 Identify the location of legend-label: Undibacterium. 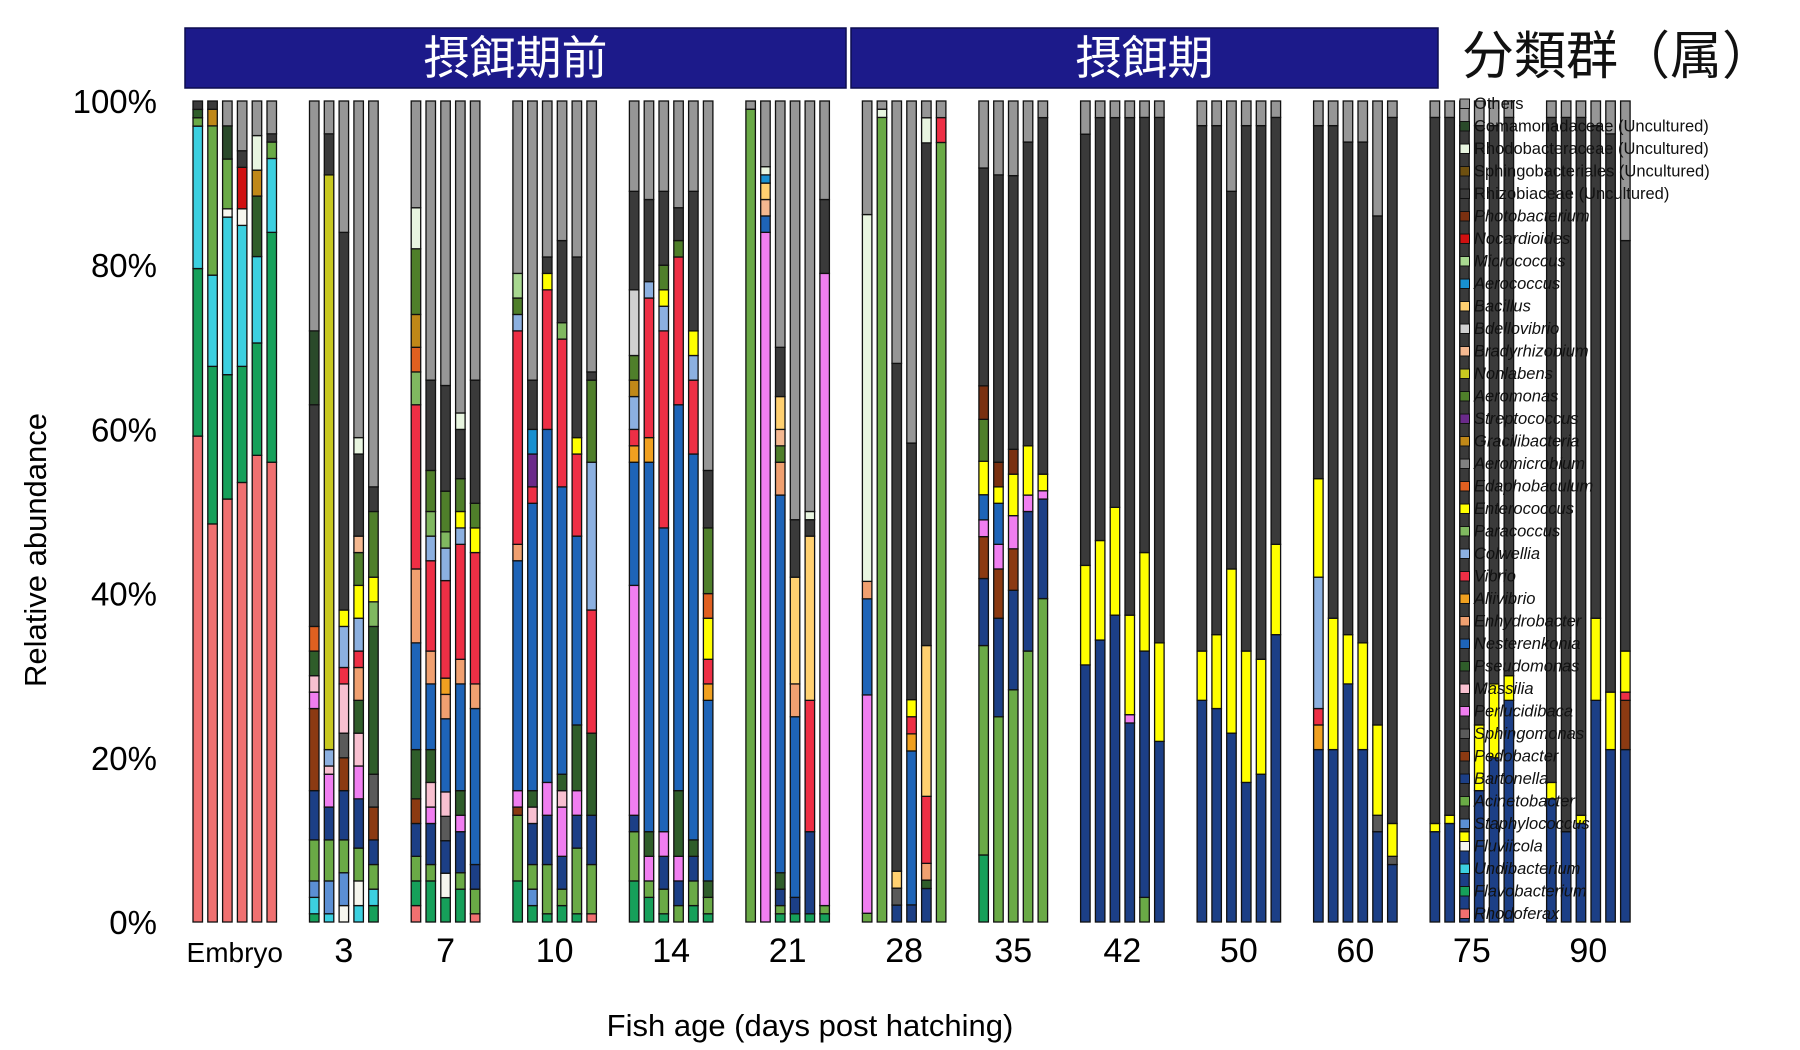
(1527, 869).